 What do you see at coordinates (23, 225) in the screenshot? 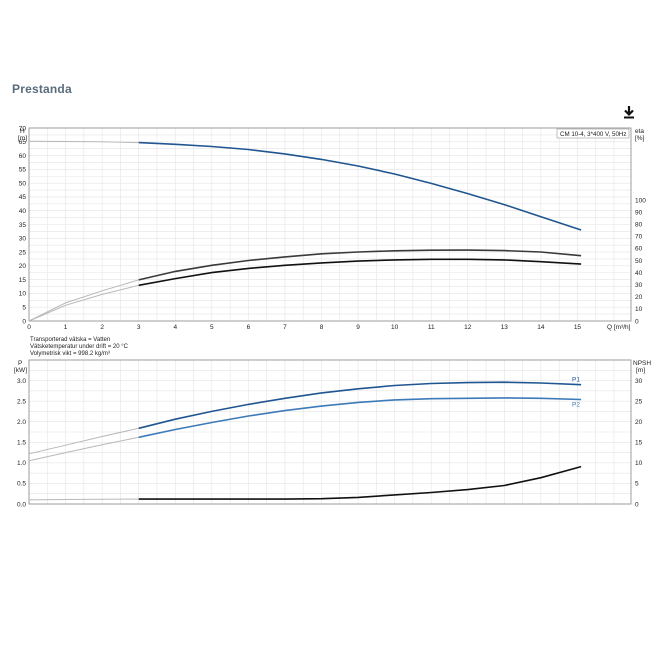
I see `y-tick-label-left: 35` at bounding box center [23, 225].